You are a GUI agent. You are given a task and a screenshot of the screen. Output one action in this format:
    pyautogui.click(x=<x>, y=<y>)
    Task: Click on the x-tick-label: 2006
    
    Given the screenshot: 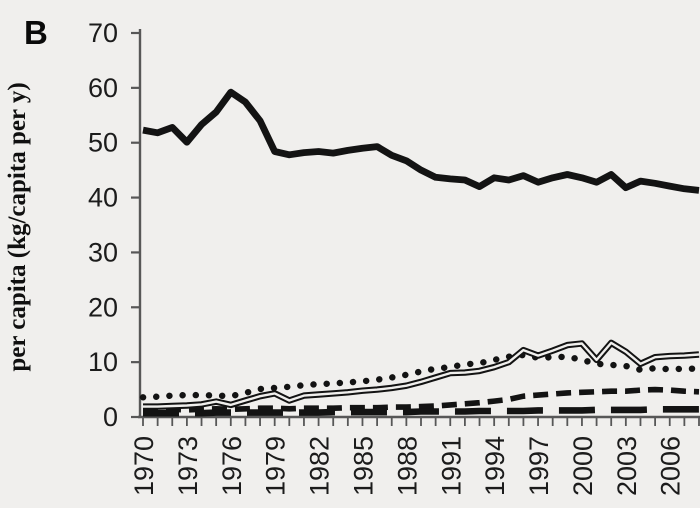 What is the action you would take?
    pyautogui.click(x=671, y=466)
    